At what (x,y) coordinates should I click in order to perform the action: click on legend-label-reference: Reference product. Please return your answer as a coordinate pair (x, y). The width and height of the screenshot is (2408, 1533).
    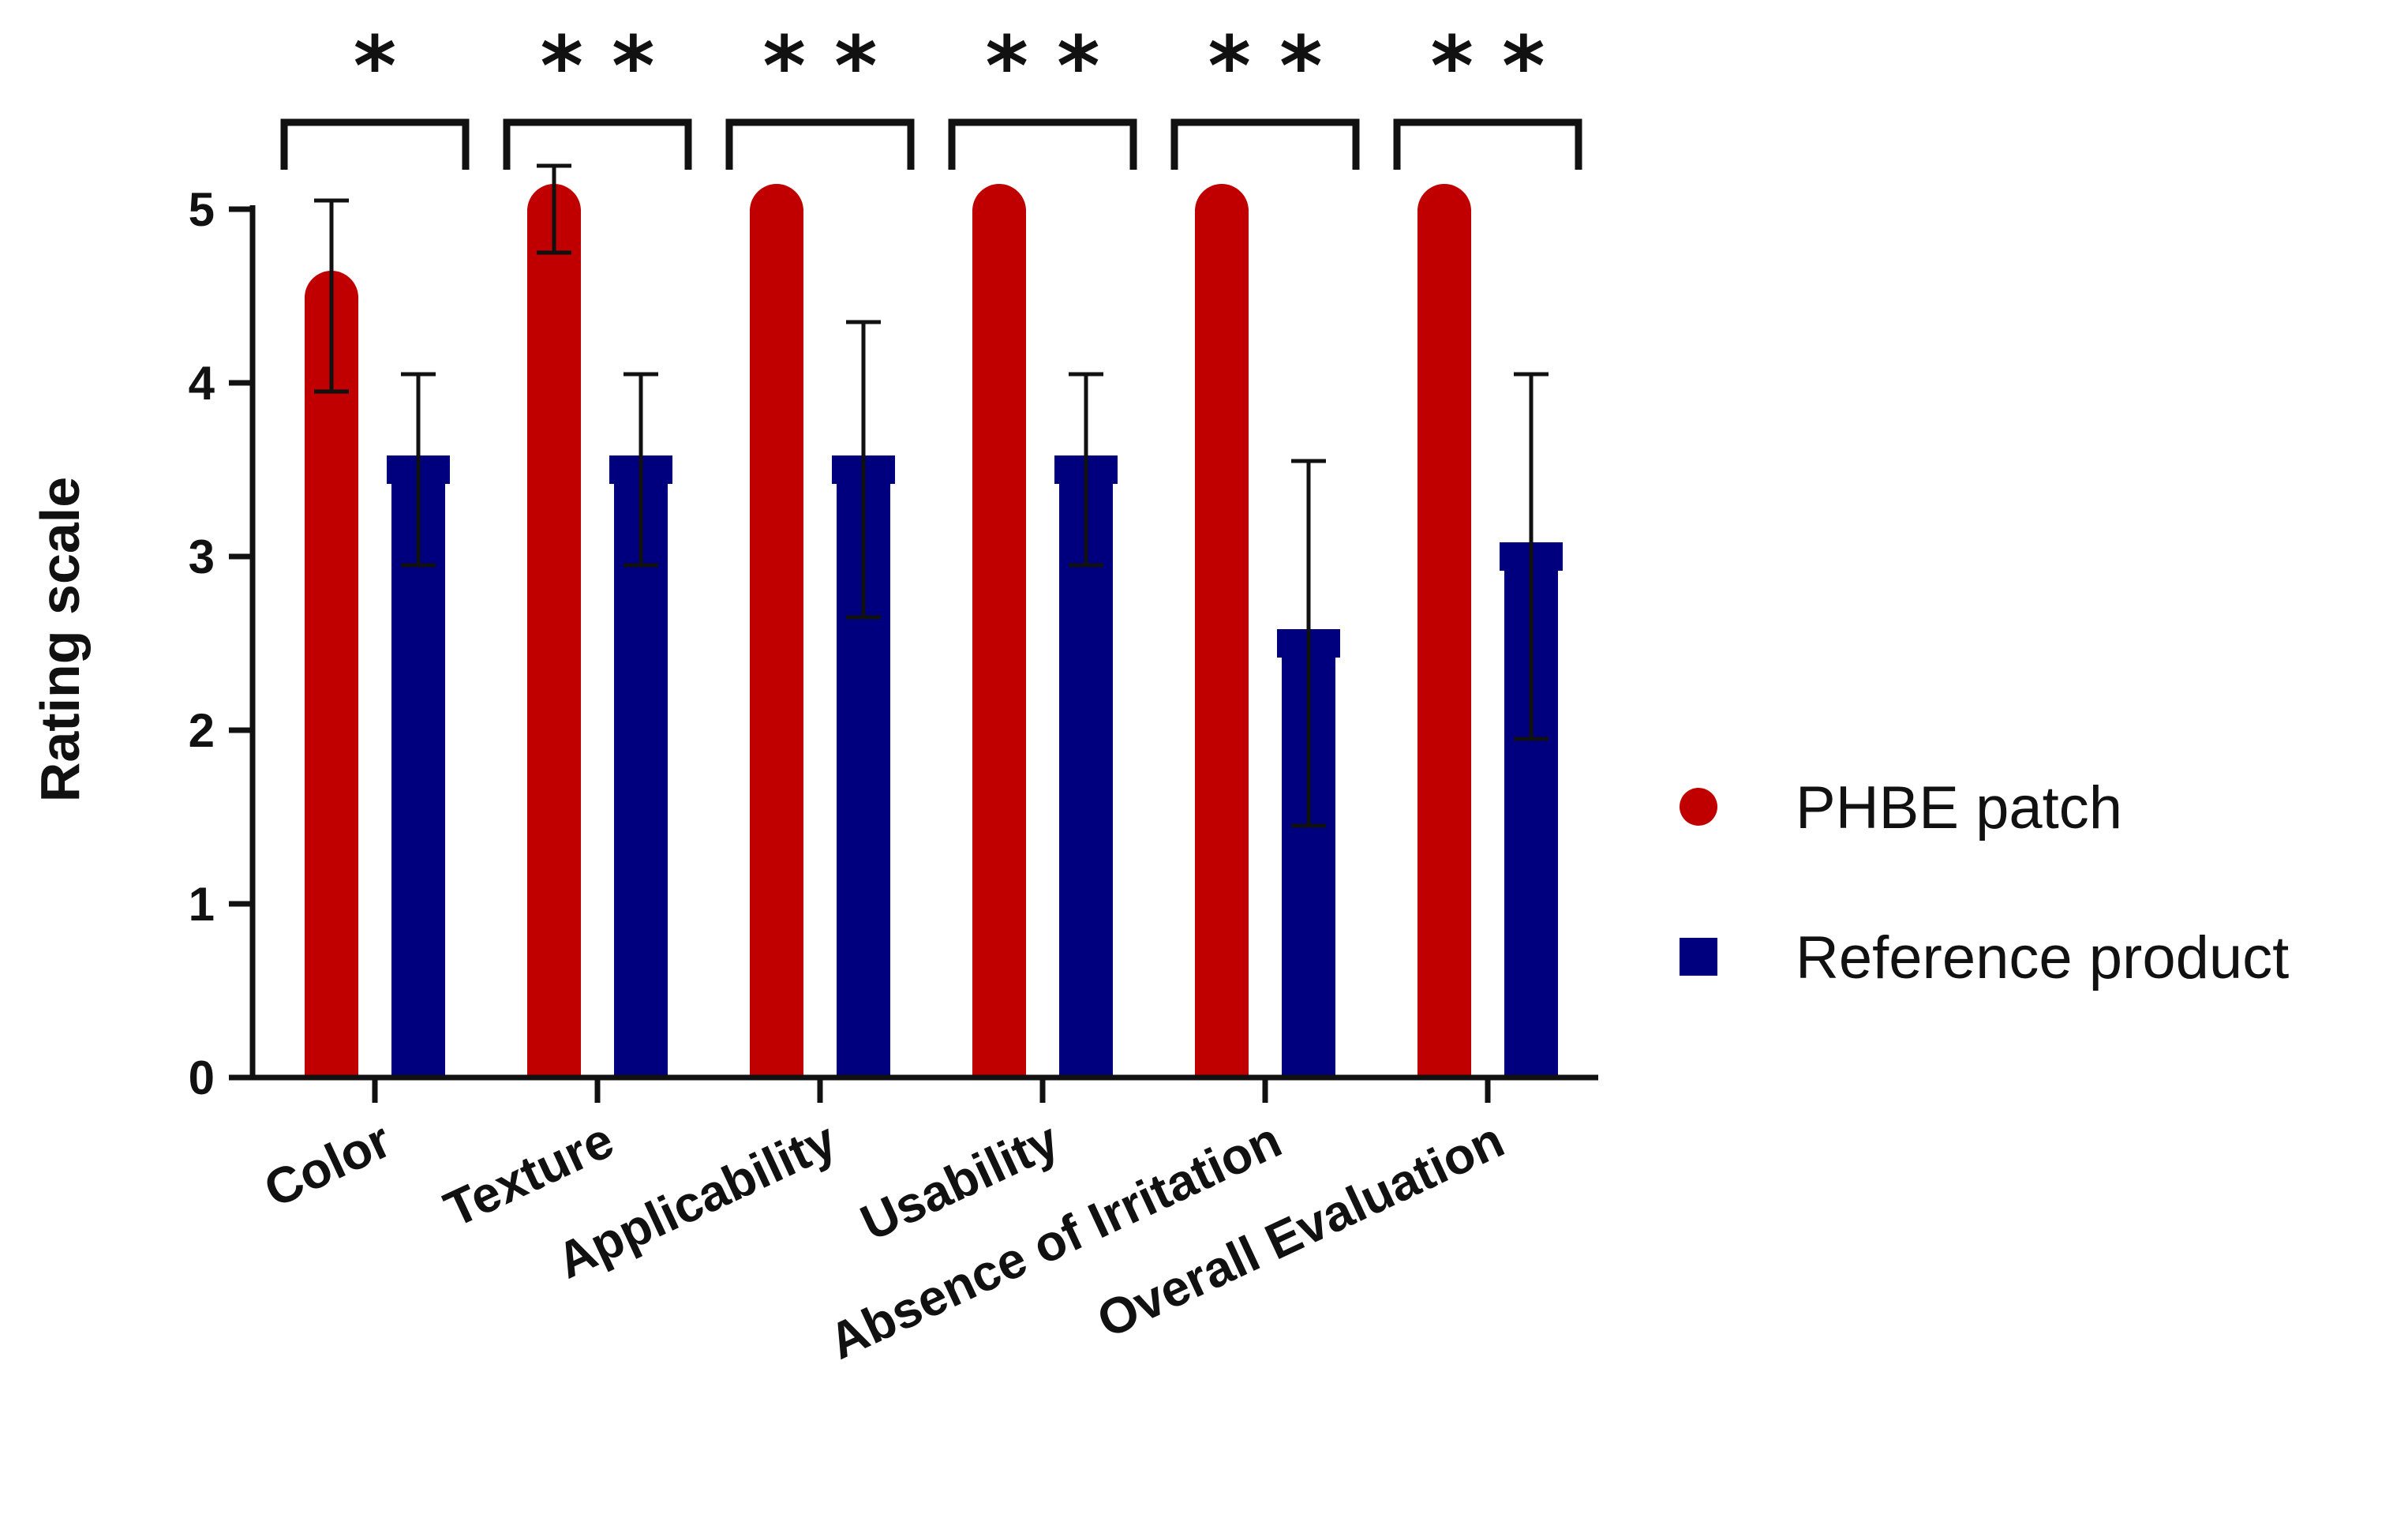
    Looking at the image, I should click on (2042, 957).